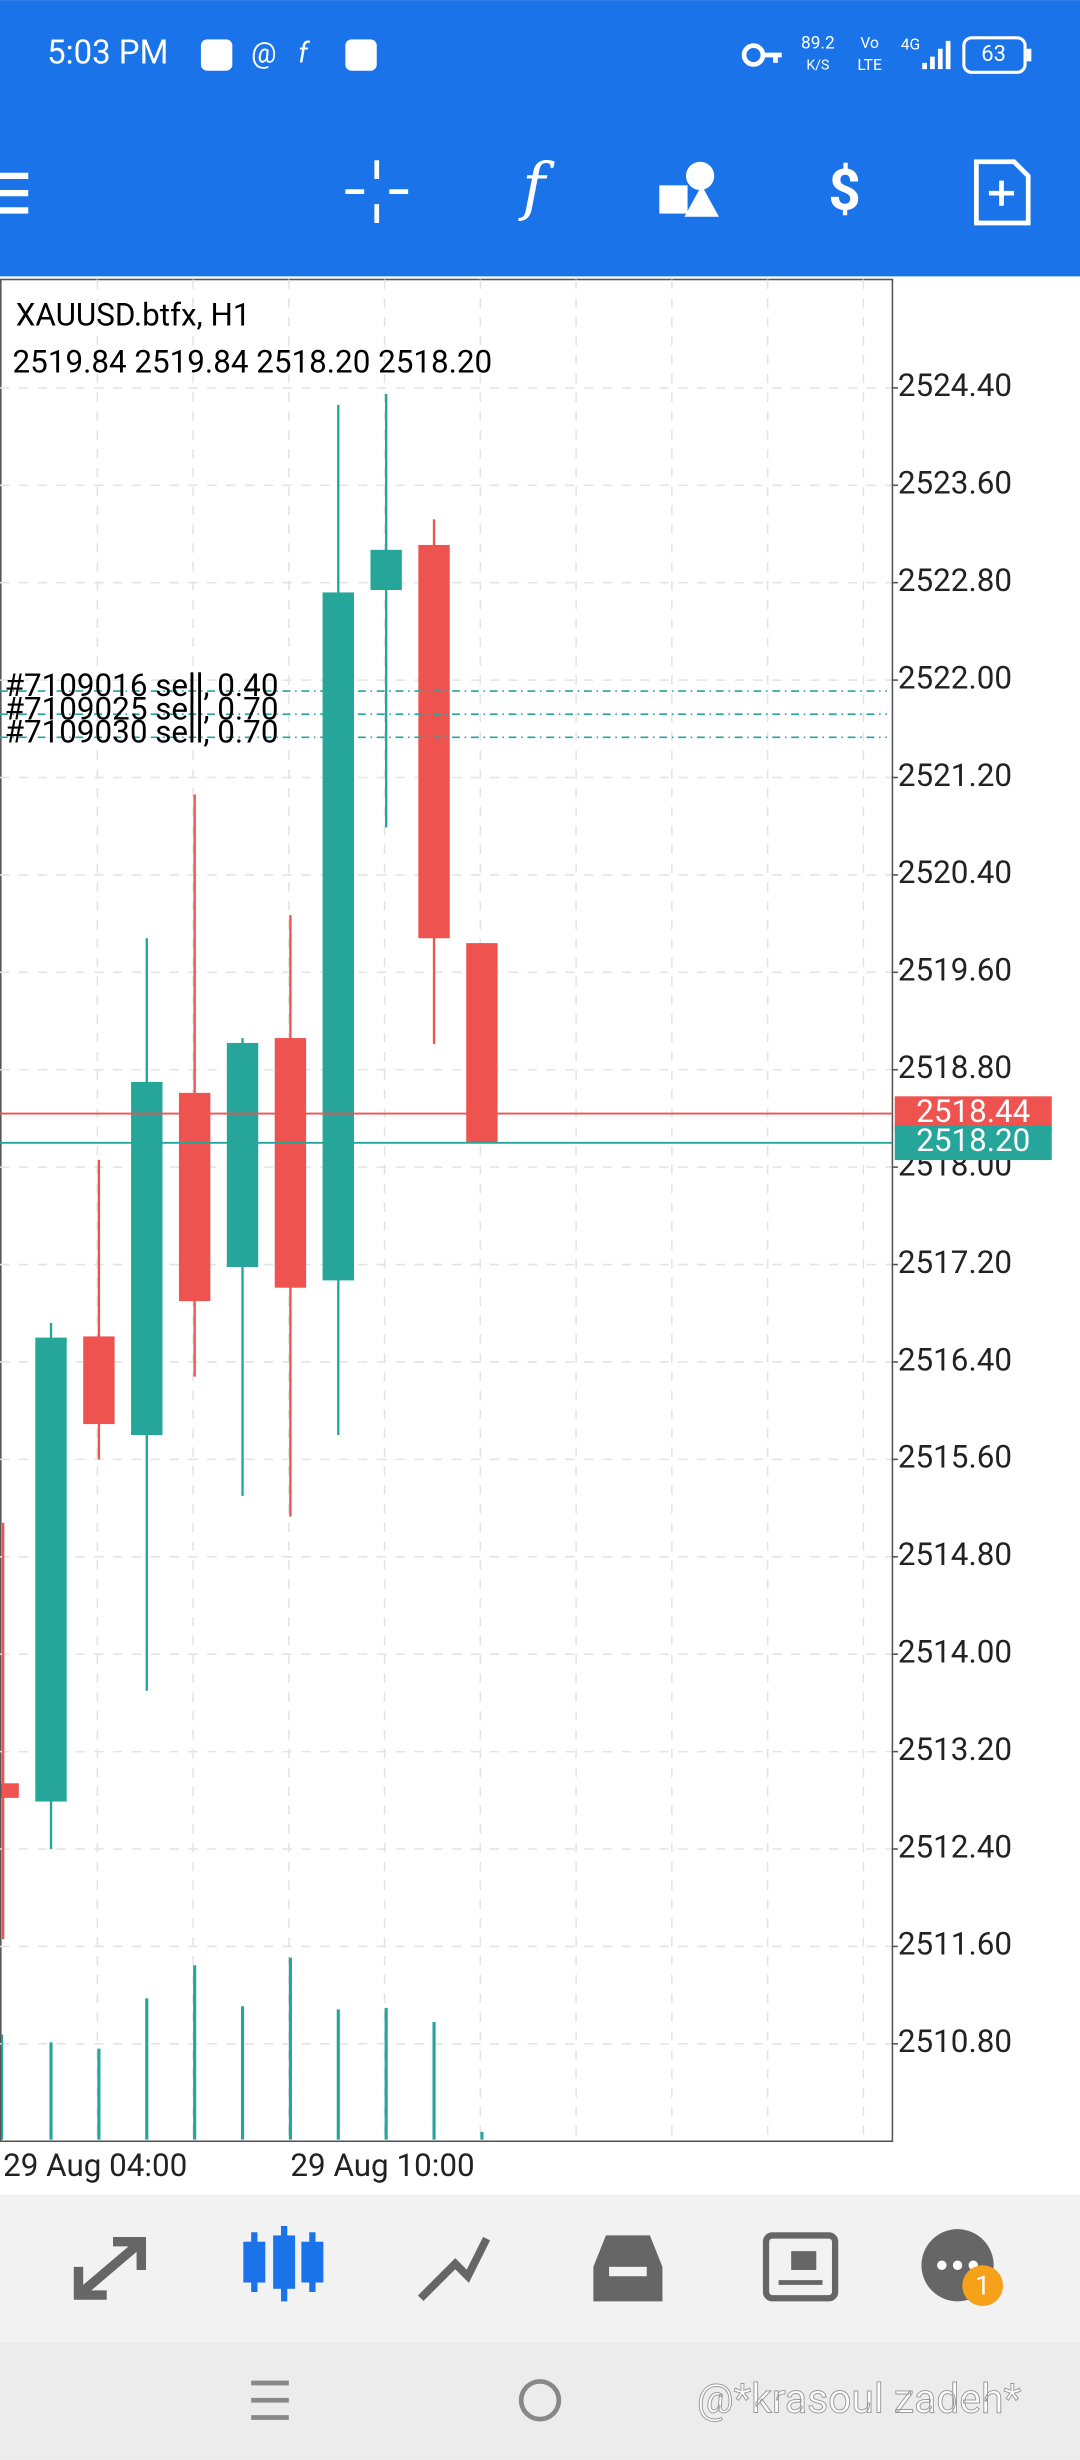 The height and width of the screenshot is (2460, 1080). I want to click on watermark: @*krasoul zadeh*, so click(859, 2399).